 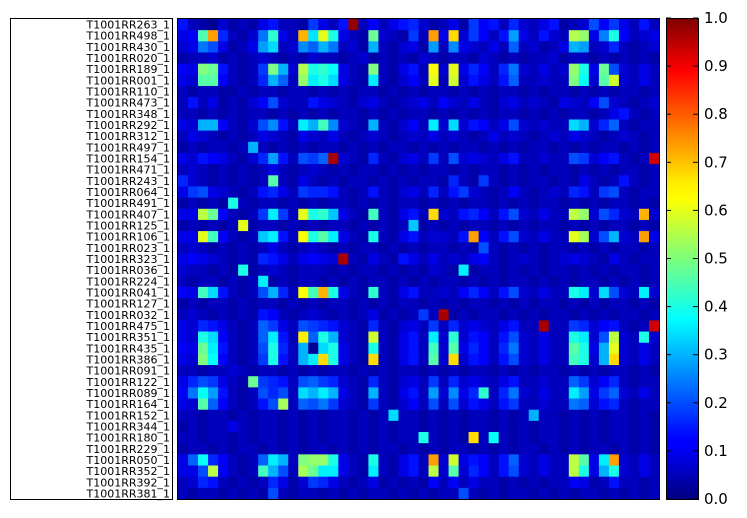 What do you see at coordinates (716, 66) in the screenshot?
I see `colorbar-tick-label: 0.9` at bounding box center [716, 66].